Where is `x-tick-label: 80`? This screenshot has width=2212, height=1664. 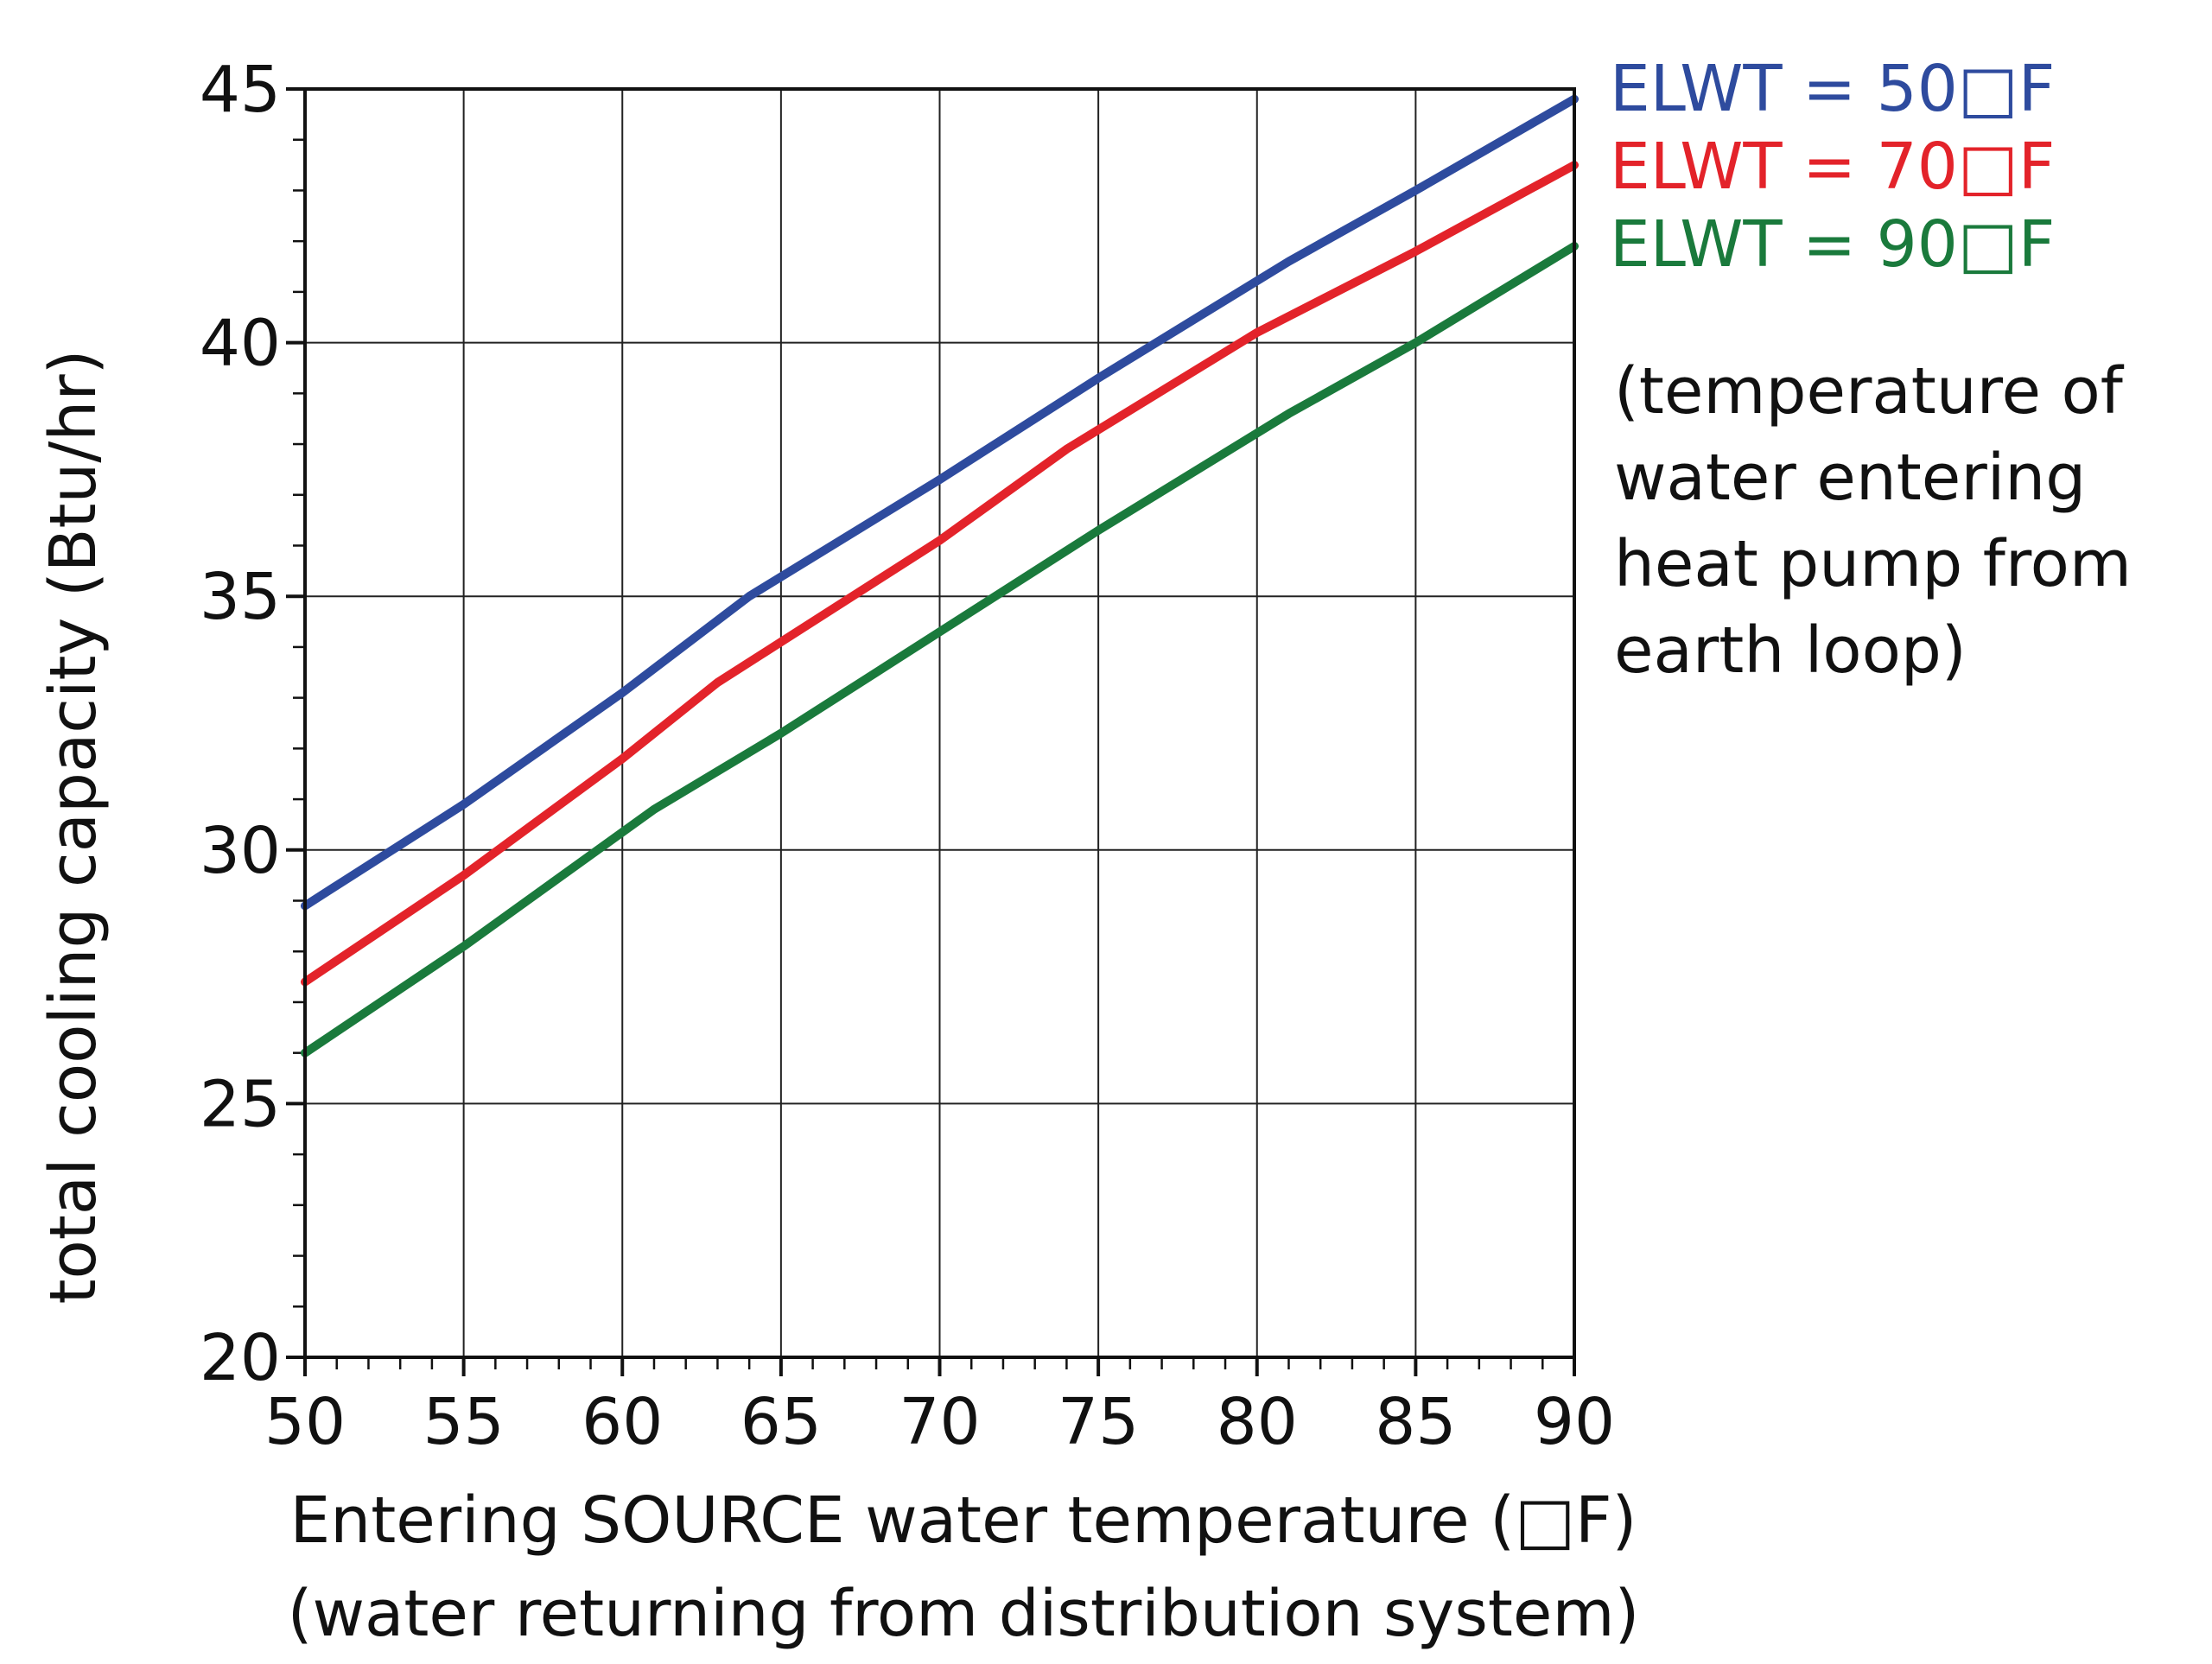
x-tick-label: 80 is located at coordinates (1257, 1422).